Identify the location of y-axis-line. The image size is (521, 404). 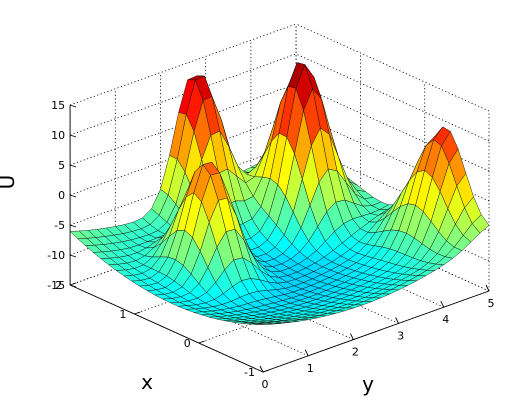
(376, 331).